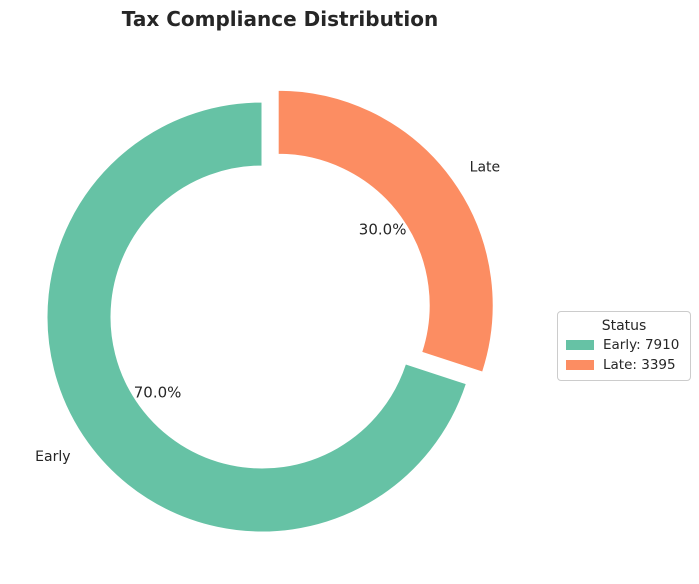 This screenshot has height=584, width=699. Describe the element at coordinates (52, 457) in the screenshot. I see `slice-label-early: Early` at that location.